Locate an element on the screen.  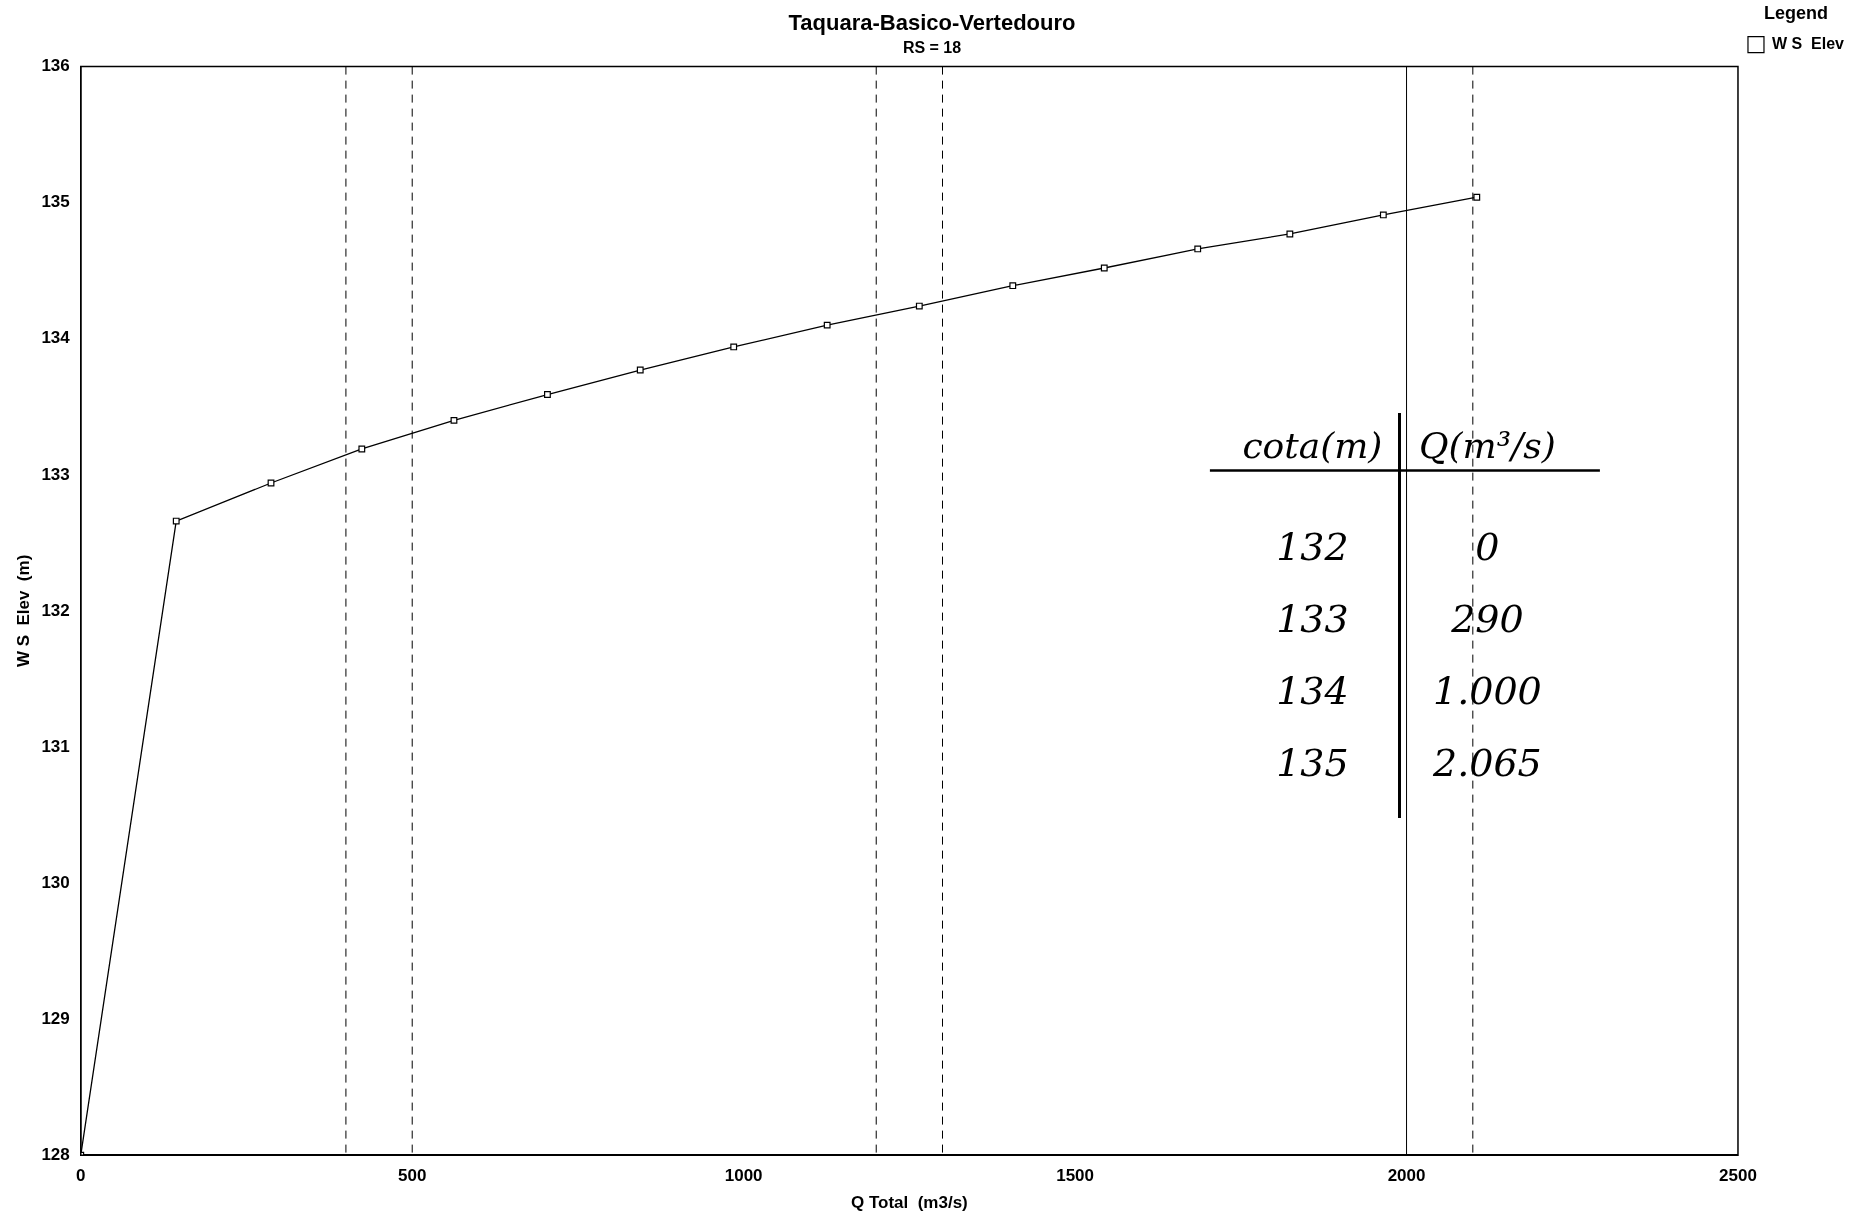
x-tick-label: 1000 is located at coordinates (743, 1176).